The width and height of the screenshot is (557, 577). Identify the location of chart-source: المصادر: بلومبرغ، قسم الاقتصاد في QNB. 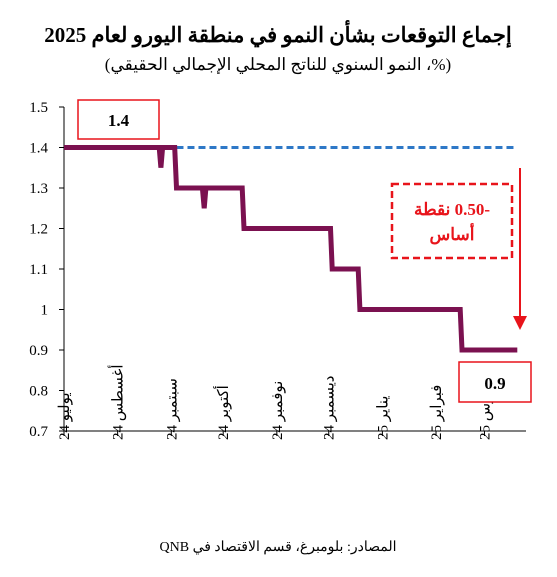
(278, 547).